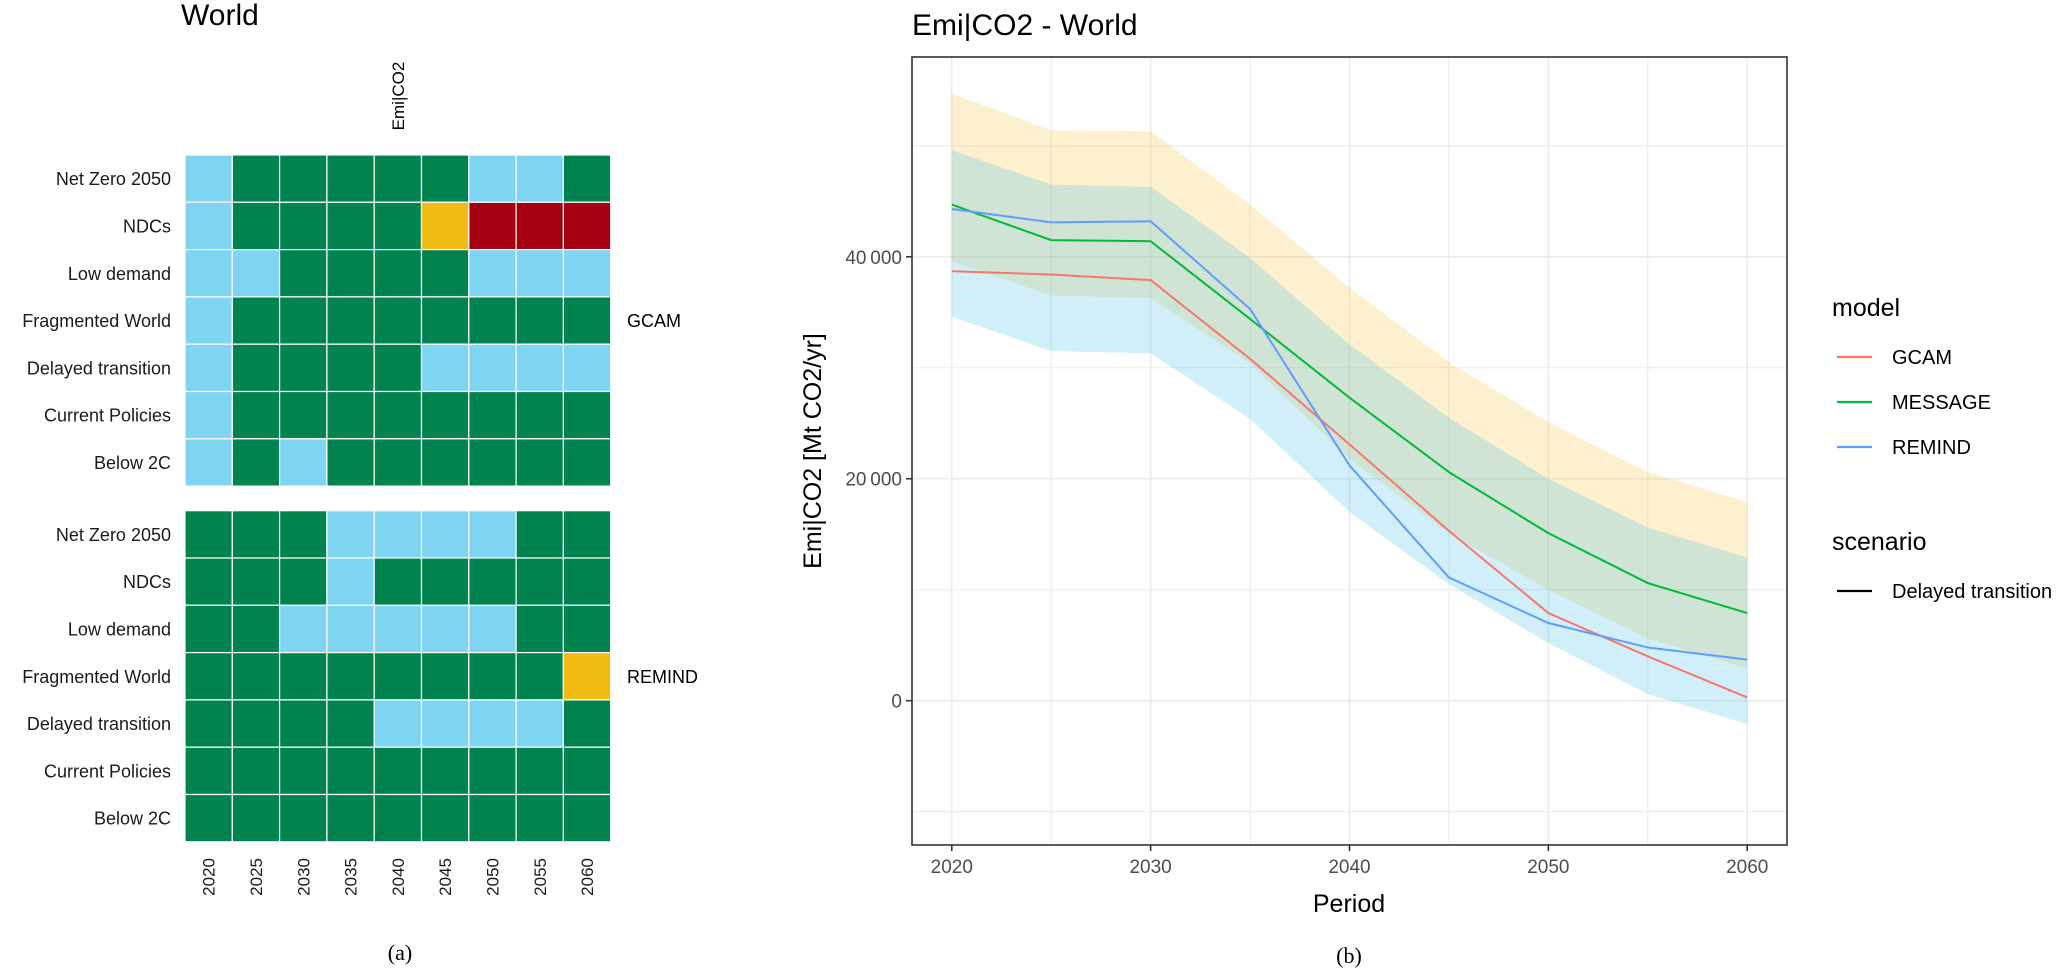  Describe the element at coordinates (256, 534) in the screenshot. I see `heatmap-cell-remind-net-zero-2050-2025` at that location.